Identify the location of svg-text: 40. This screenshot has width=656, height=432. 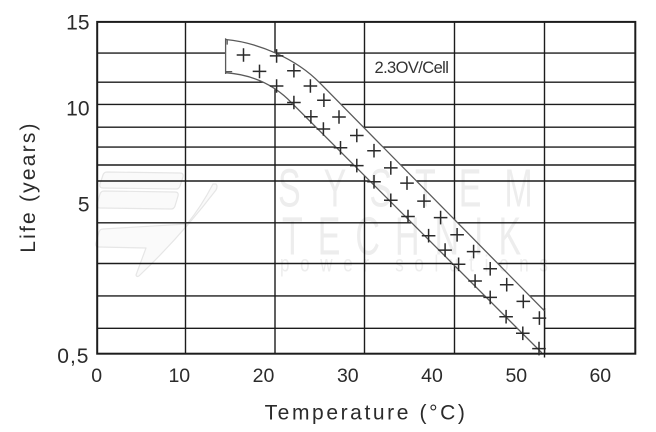
(432, 376).